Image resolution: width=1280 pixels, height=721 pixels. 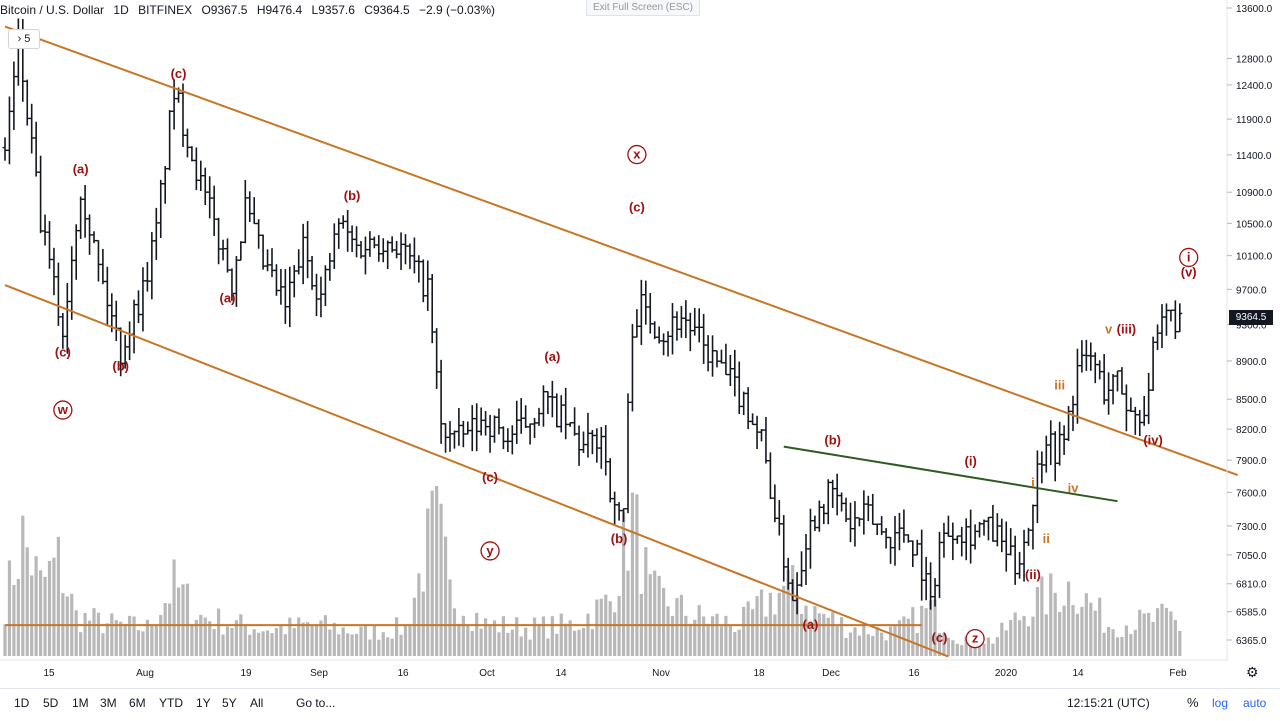 I want to click on wave-label-text: z, so click(x=975, y=638).